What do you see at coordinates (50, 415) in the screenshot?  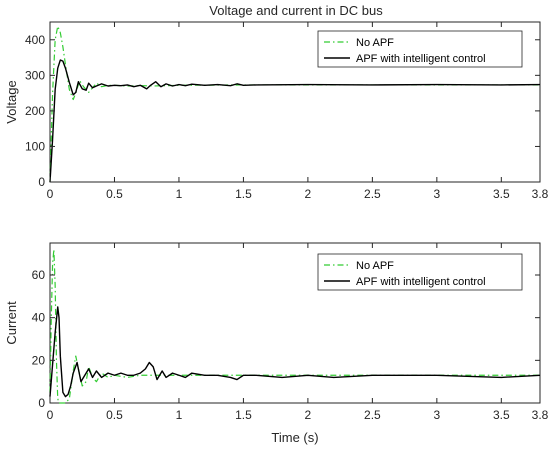 I see `current-x-tick-label: 0` at bounding box center [50, 415].